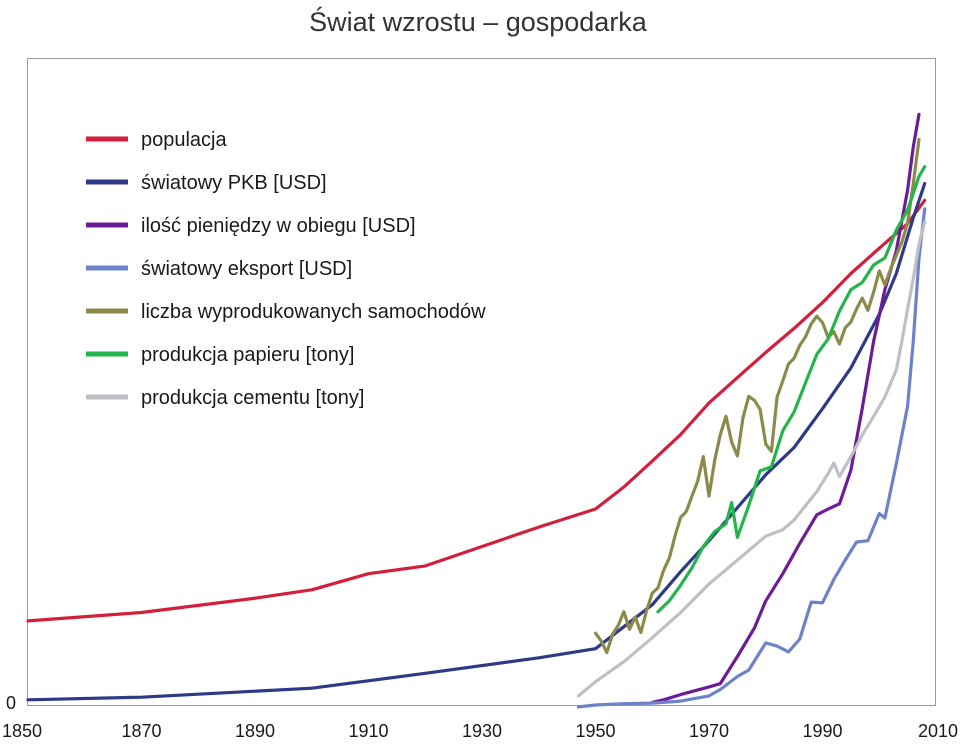 This screenshot has height=745, width=960. Describe the element at coordinates (938, 731) in the screenshot. I see `x-tick-label: 2010` at that location.